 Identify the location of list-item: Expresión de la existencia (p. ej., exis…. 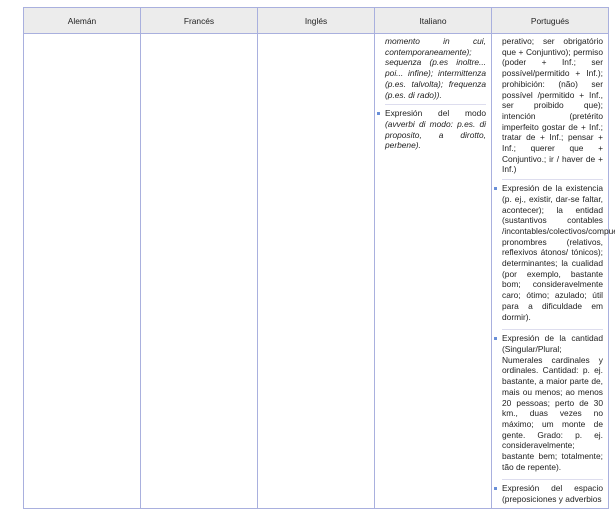
(554, 252).